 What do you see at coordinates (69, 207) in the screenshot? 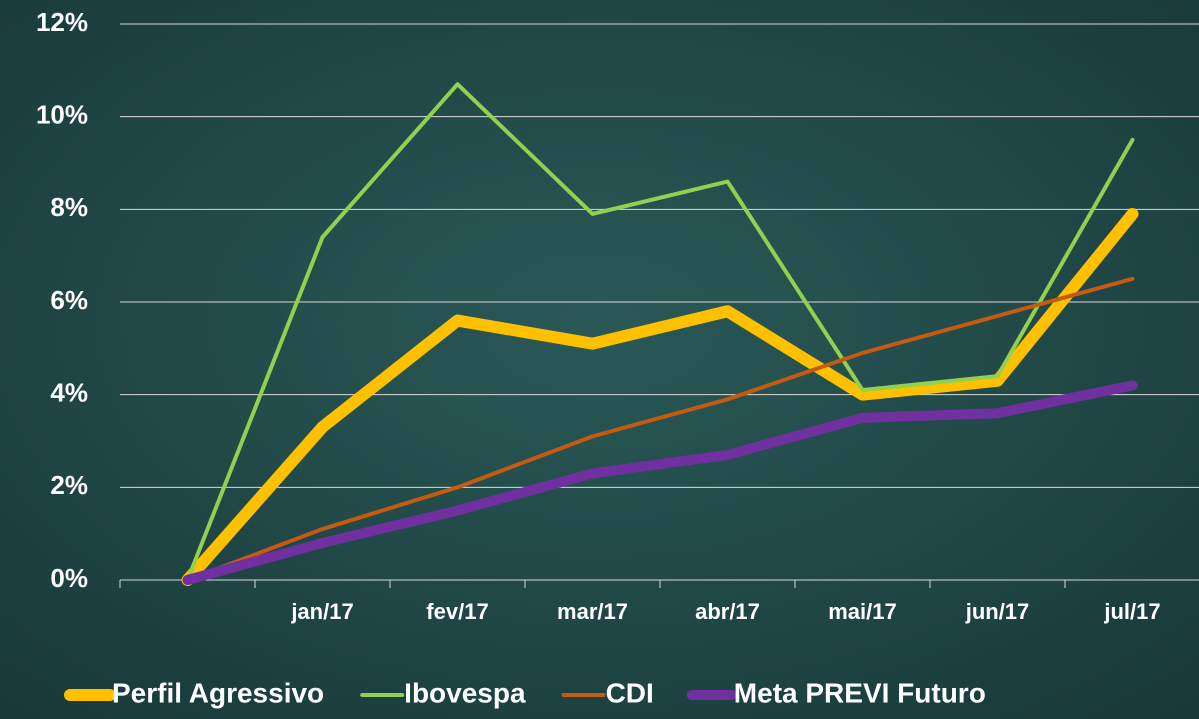
I see `y-tick-label: 8%` at bounding box center [69, 207].